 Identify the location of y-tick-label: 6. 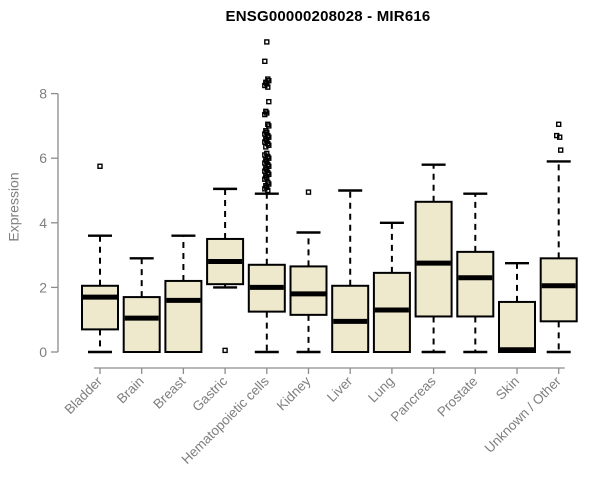
(43, 158).